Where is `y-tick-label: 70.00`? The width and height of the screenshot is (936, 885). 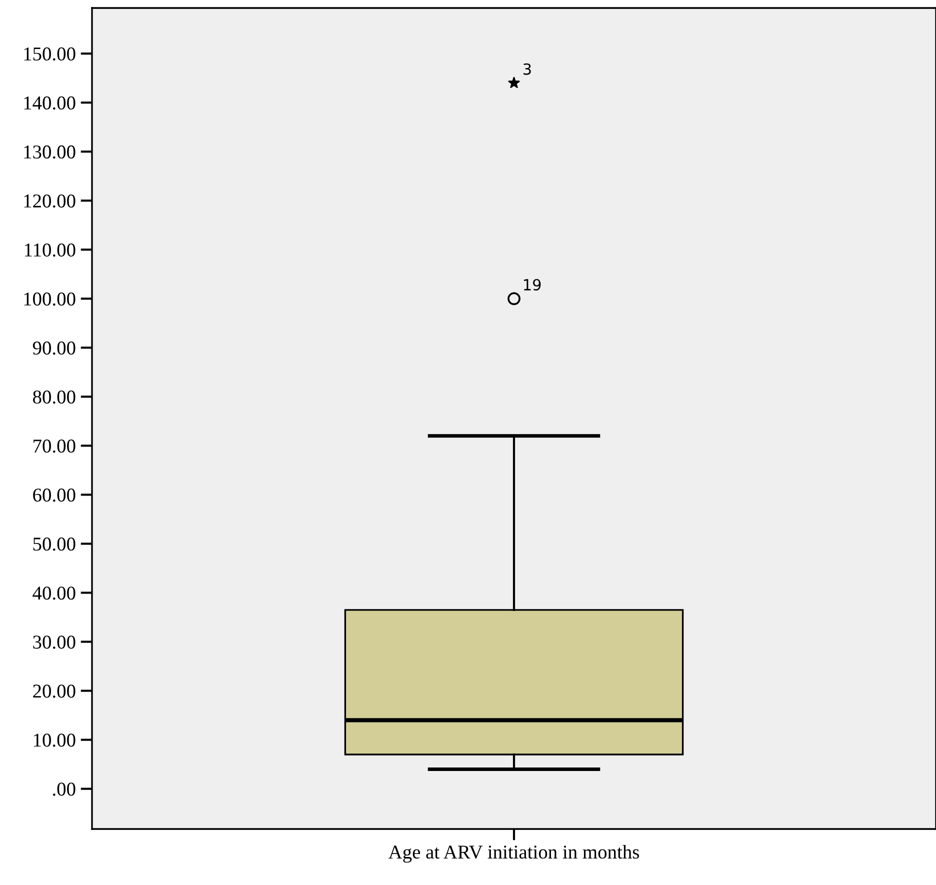
y-tick-label: 70.00 is located at coordinates (55, 446).